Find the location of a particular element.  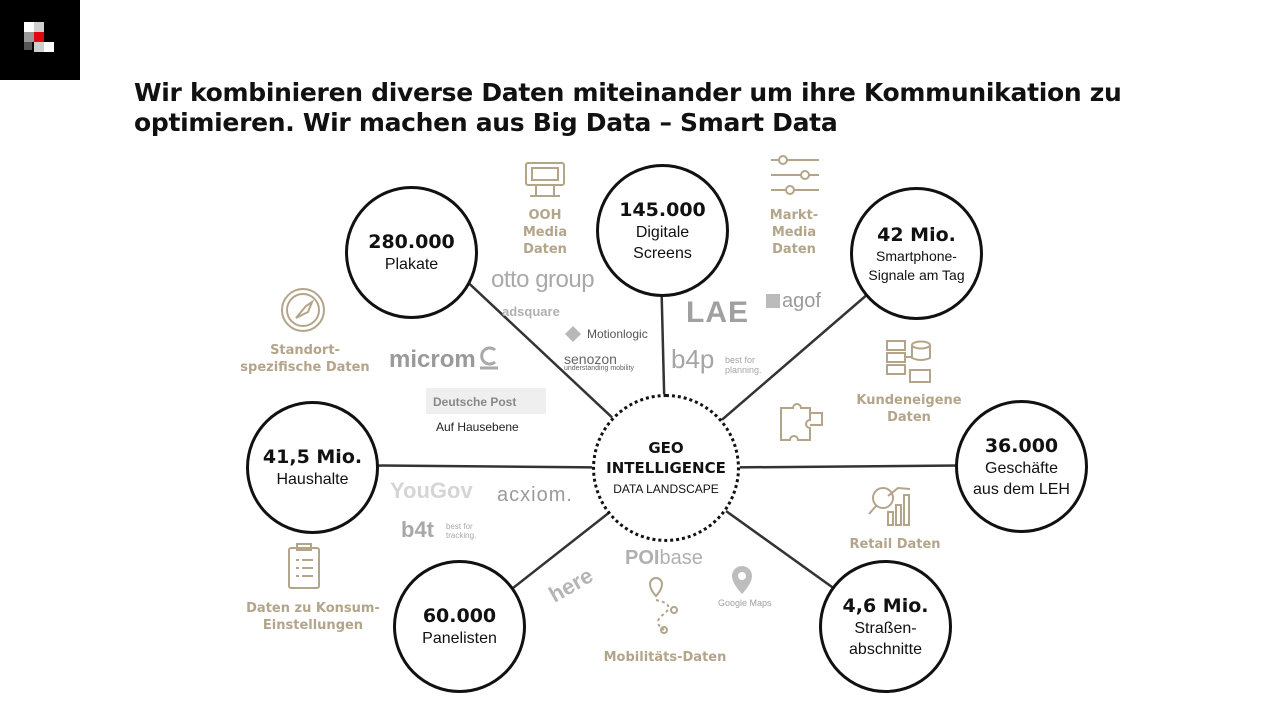

company-logo is located at coordinates (40, 40).